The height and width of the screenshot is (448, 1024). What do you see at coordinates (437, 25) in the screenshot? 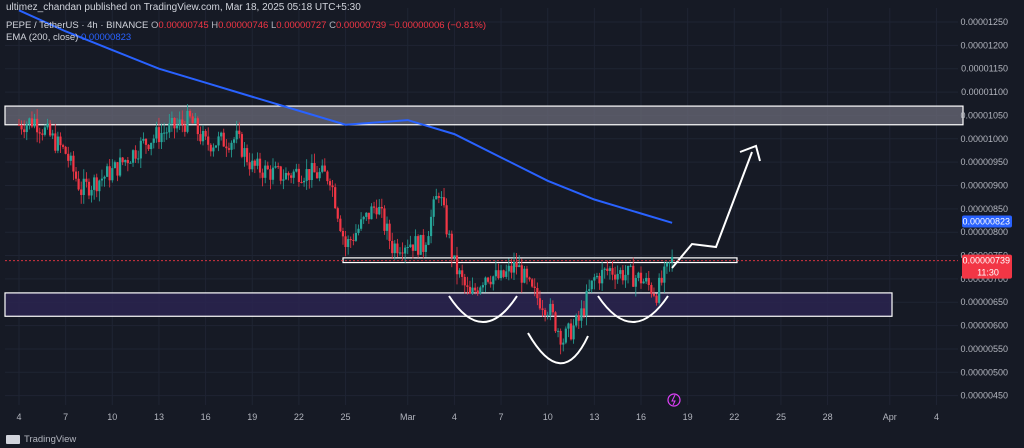
I see `change-value: −0.00000006 (−0.81%)` at bounding box center [437, 25].